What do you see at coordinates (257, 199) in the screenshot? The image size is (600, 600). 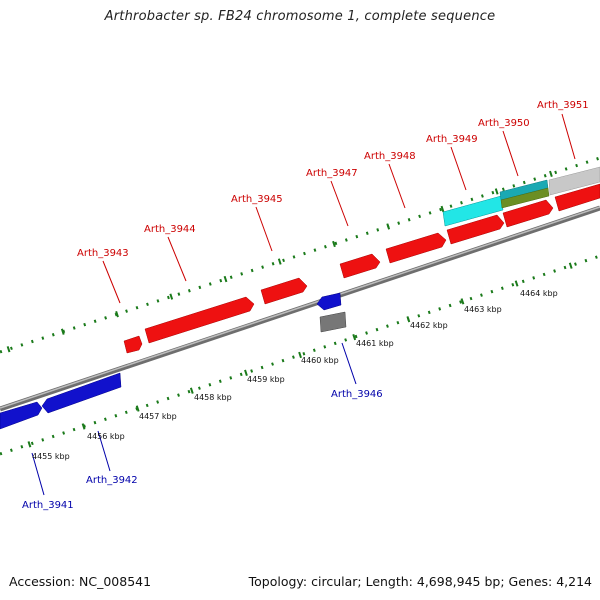 I see `gene-label-arth-3945: Arth_3945` at bounding box center [257, 199].